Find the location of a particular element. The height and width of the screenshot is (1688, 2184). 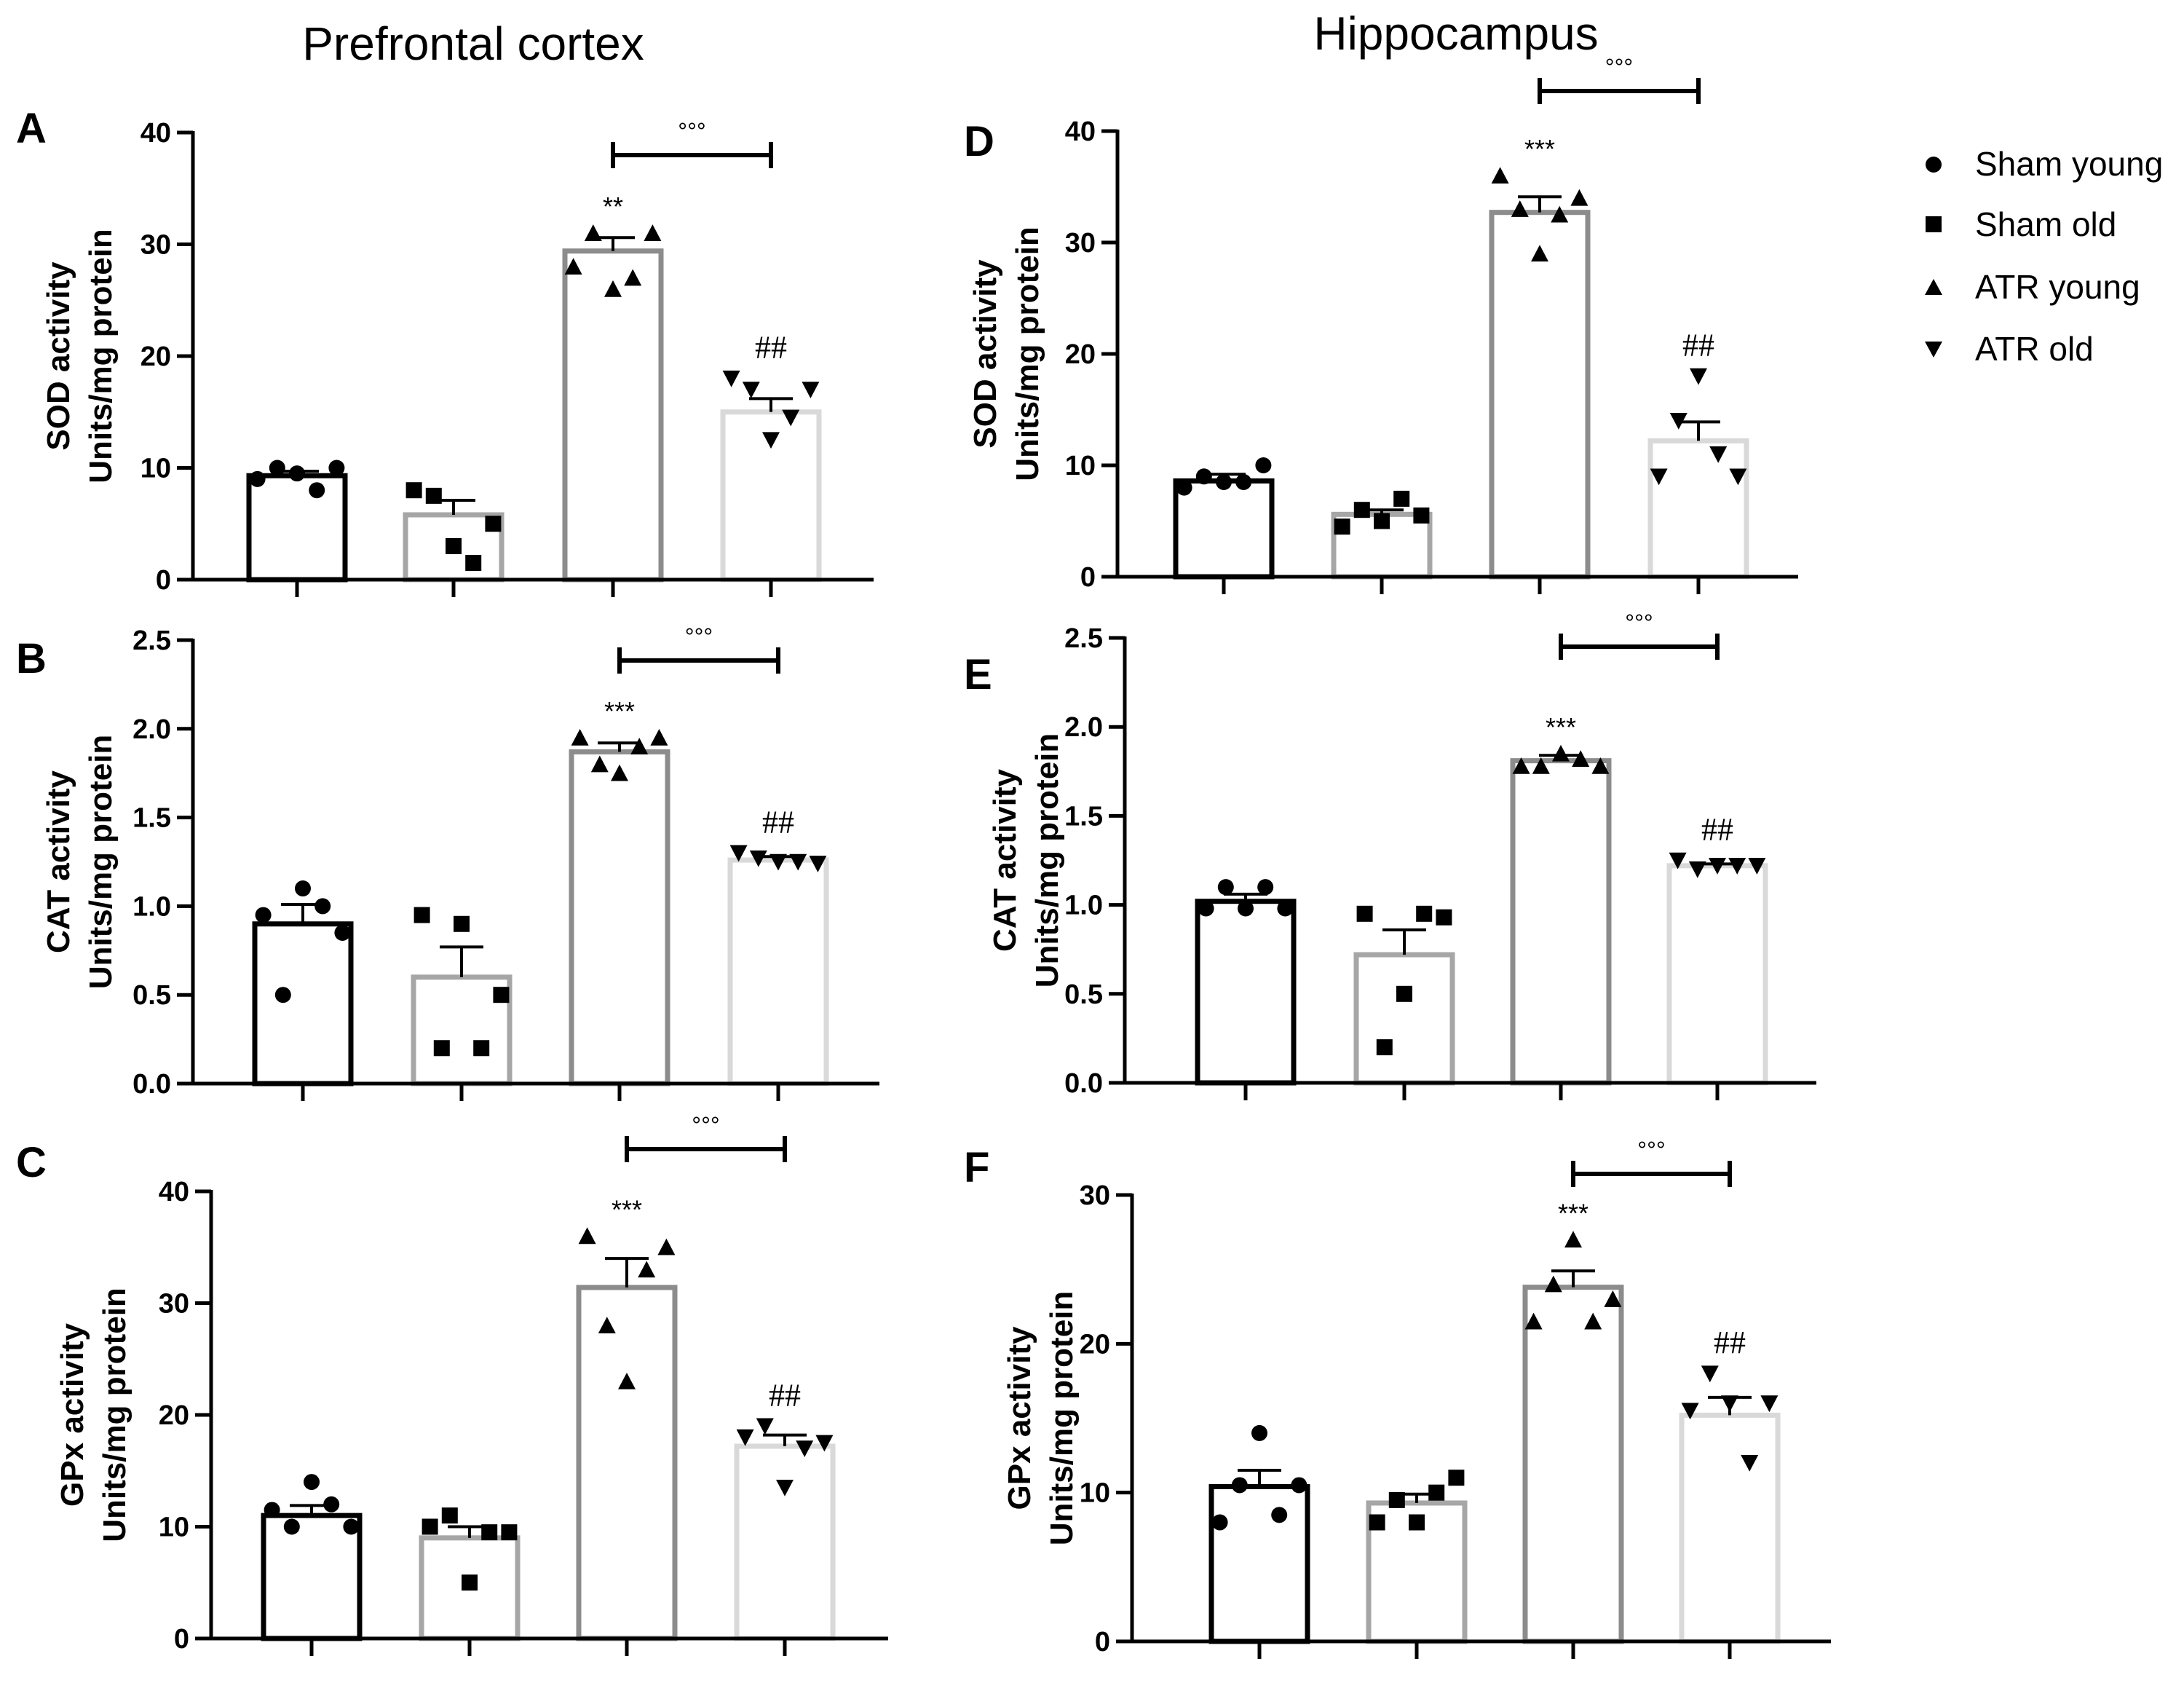

y-tick-label: 40 is located at coordinates (156, 133).